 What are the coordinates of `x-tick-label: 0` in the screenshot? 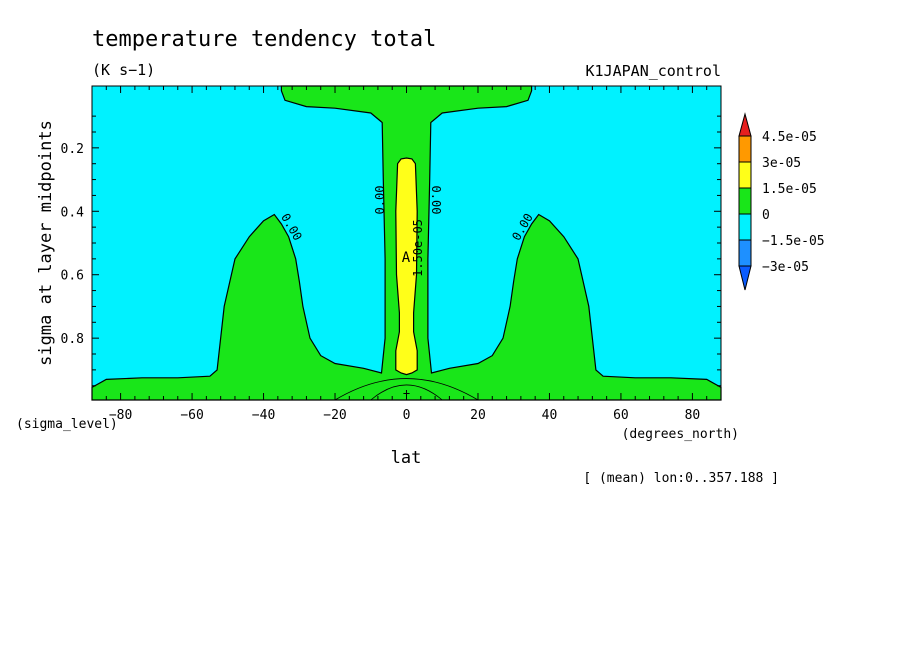 It's located at (407, 415).